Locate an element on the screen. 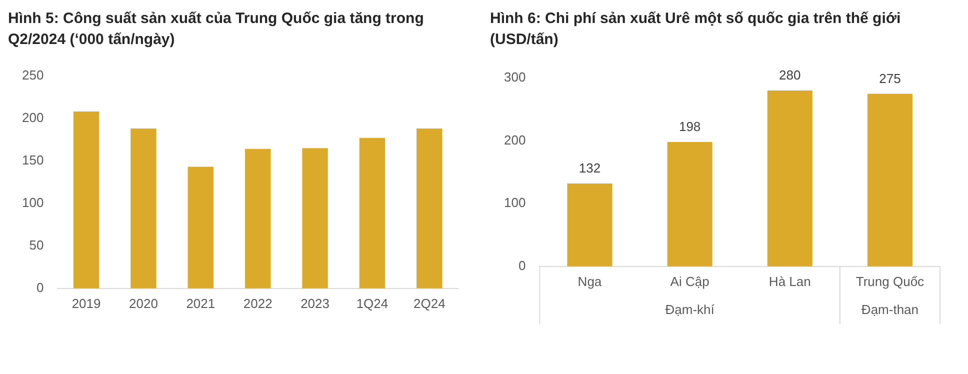  text: Đạm-khí is located at coordinates (690, 310).